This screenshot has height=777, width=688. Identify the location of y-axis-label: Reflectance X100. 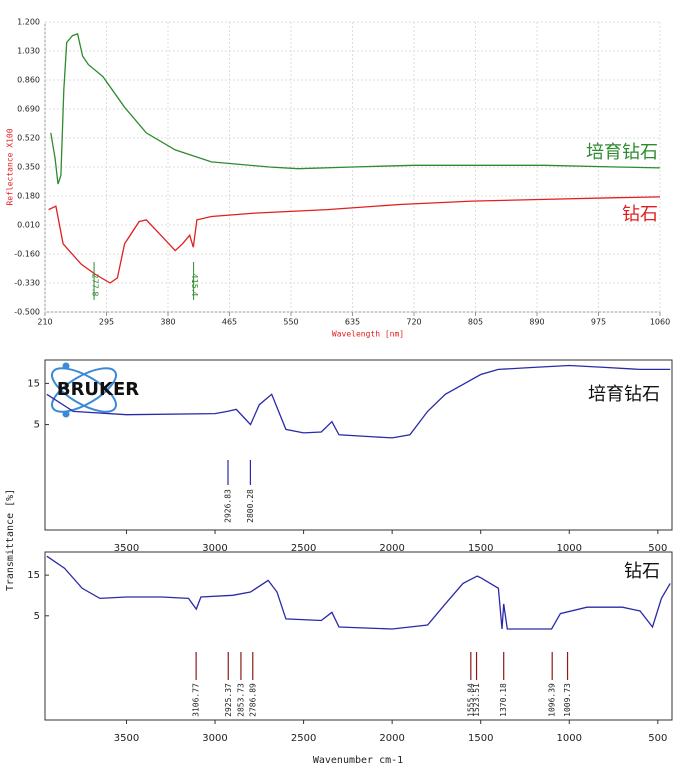
(10, 166).